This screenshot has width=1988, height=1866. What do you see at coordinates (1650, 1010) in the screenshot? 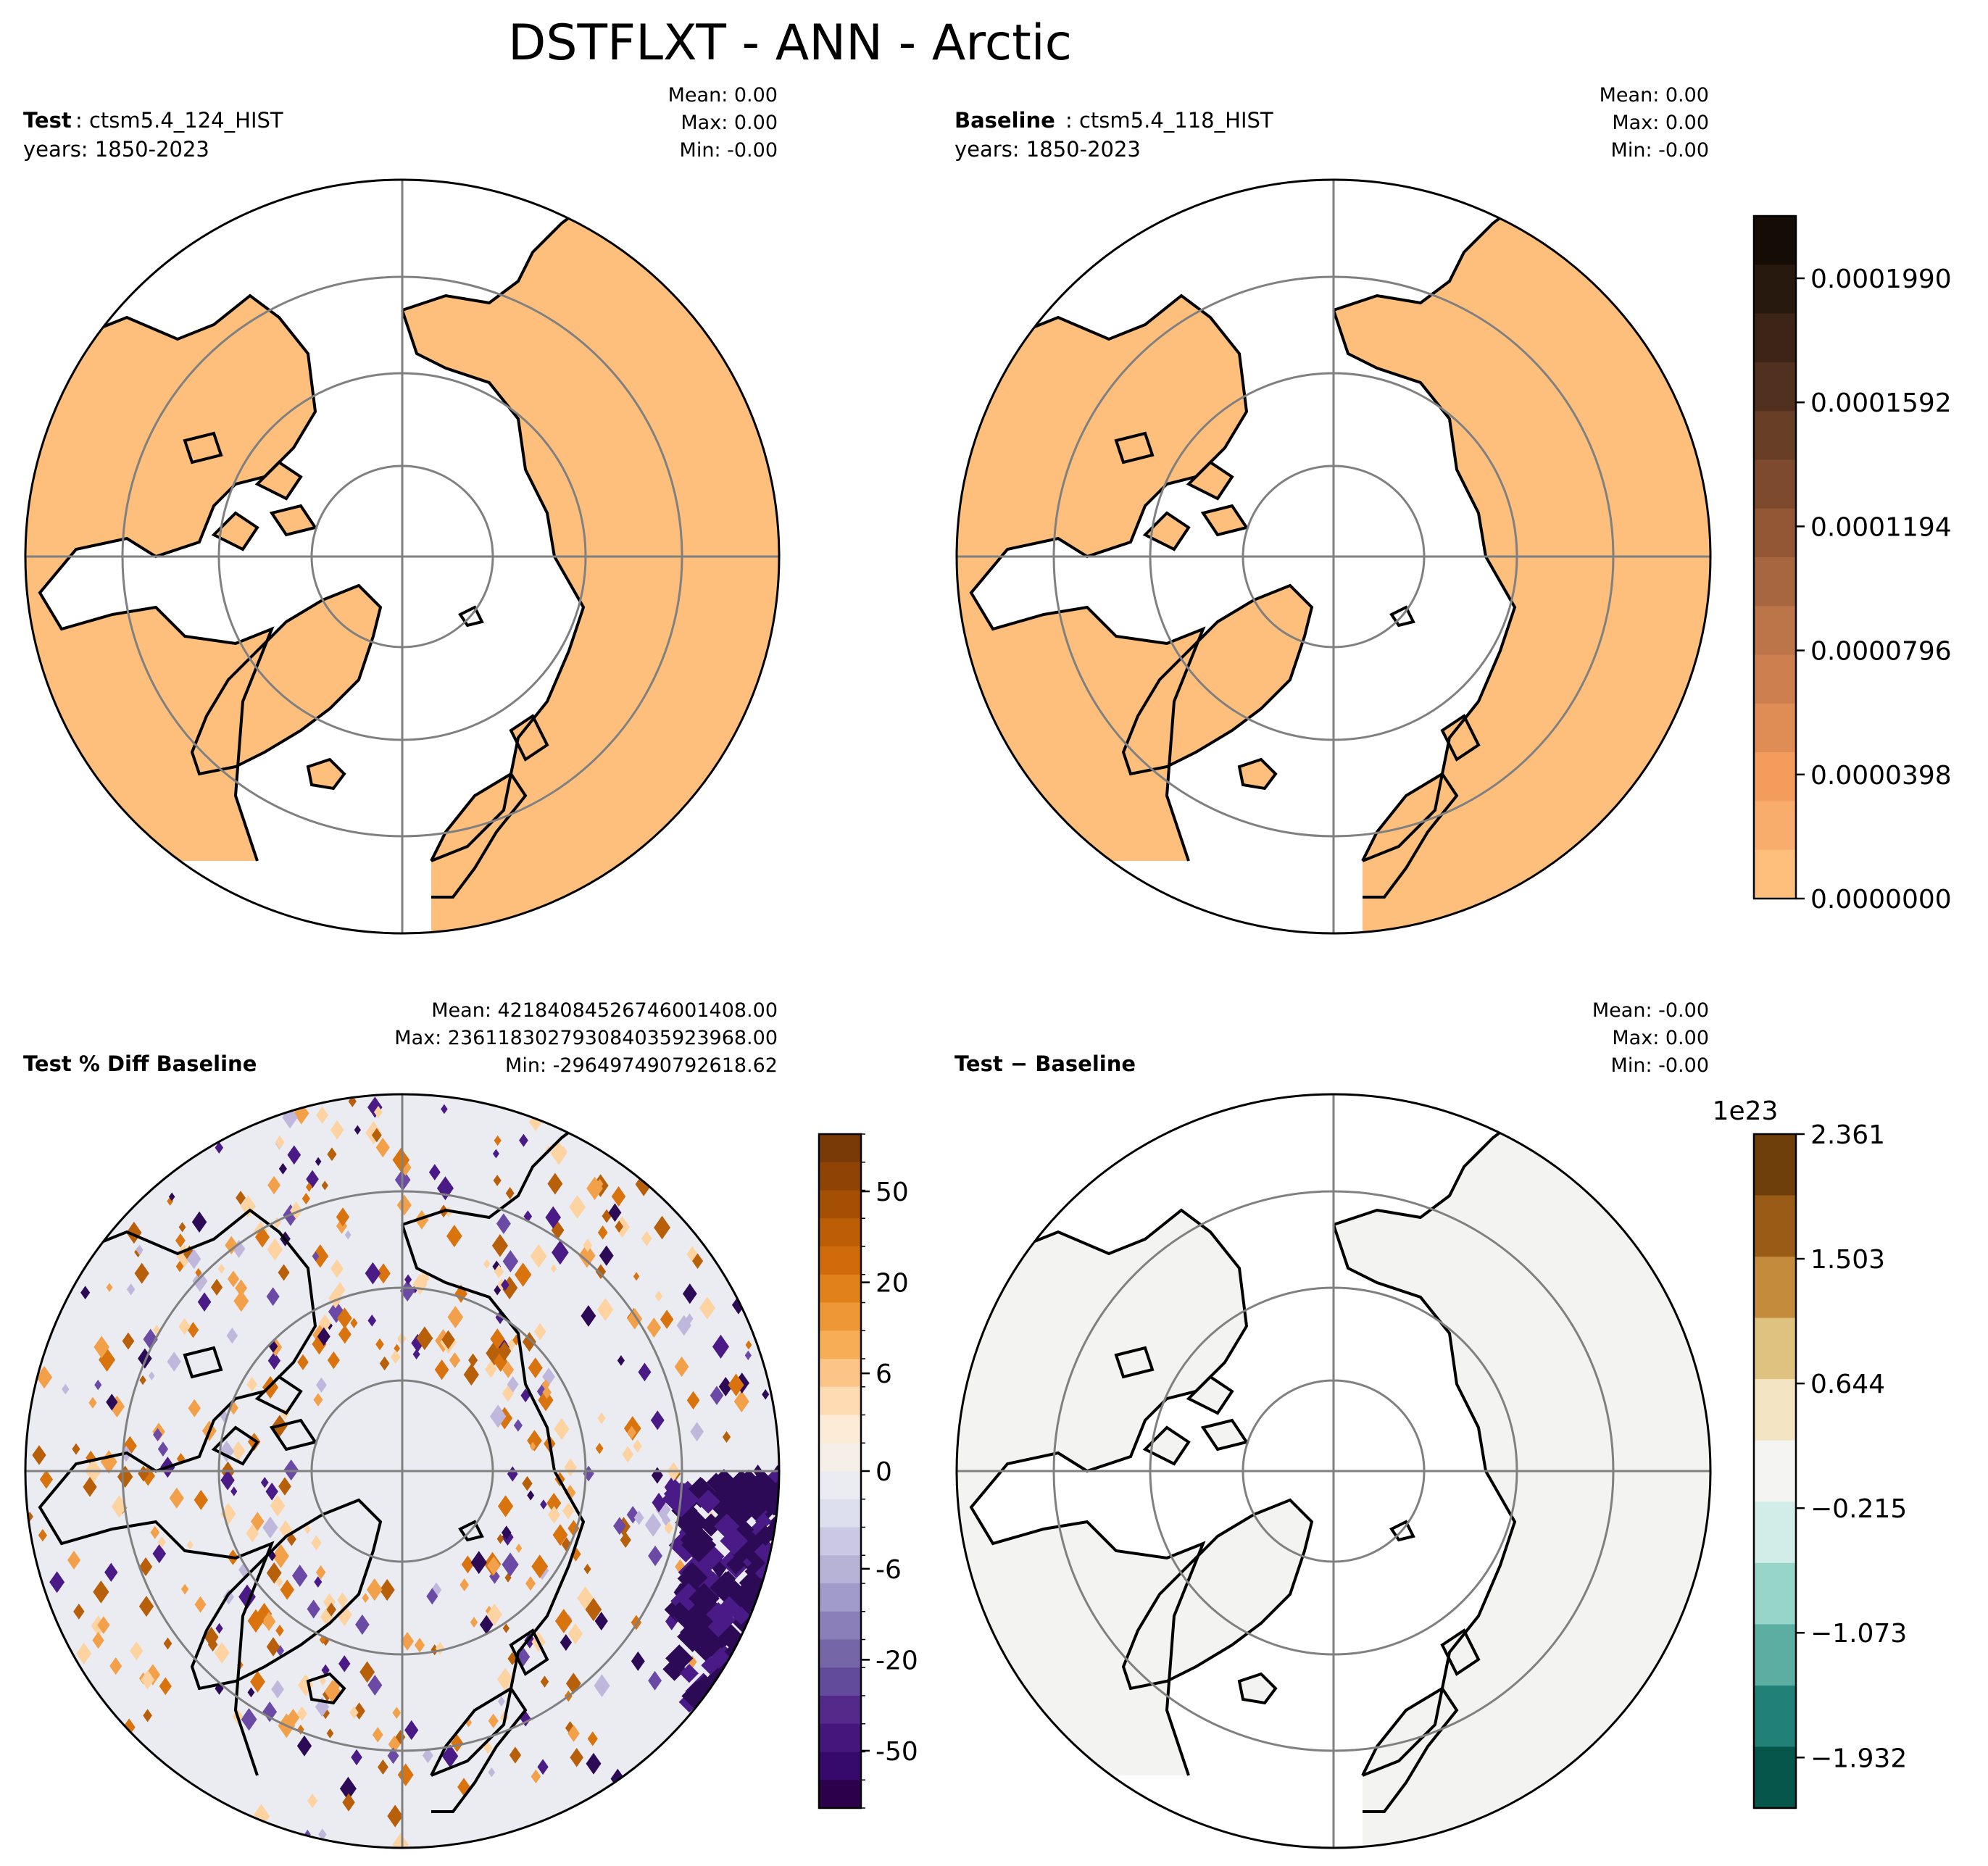
I see `diff-mean: Mean: -0.00` at bounding box center [1650, 1010].